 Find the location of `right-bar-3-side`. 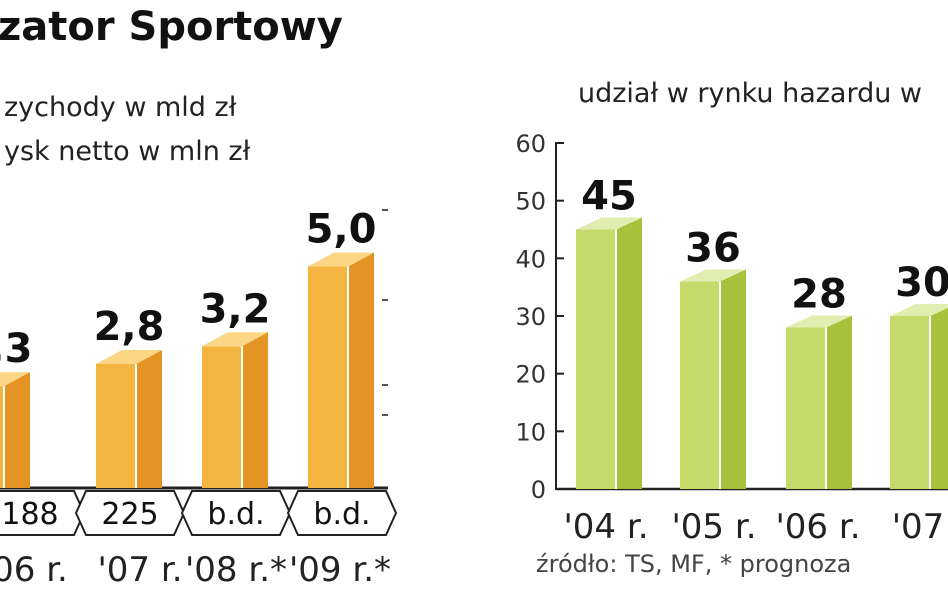

right-bar-3-side is located at coordinates (939, 398).